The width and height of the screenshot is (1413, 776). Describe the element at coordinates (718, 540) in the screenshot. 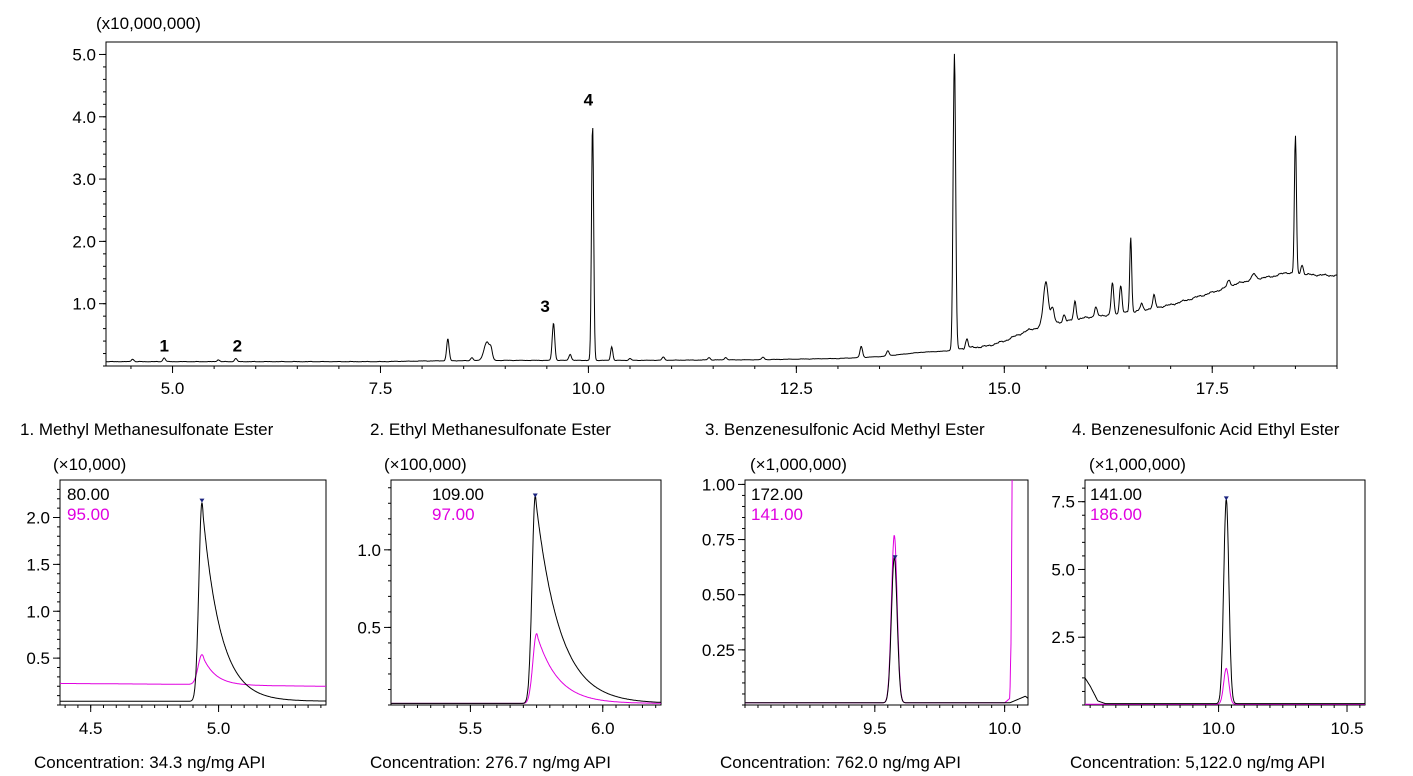

I see `p3-y-tick-label: 0.75` at that location.